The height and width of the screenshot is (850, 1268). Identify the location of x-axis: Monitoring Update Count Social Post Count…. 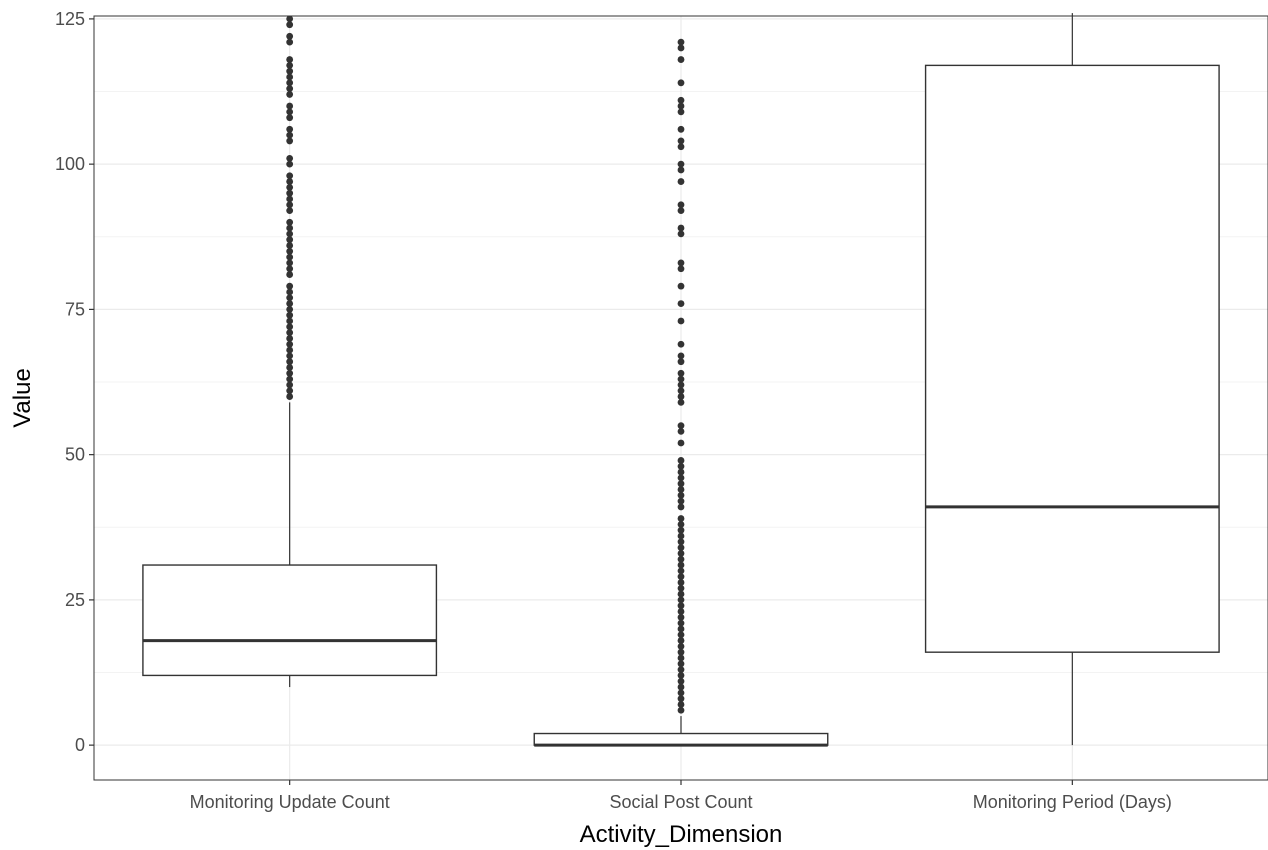
(681, 796).